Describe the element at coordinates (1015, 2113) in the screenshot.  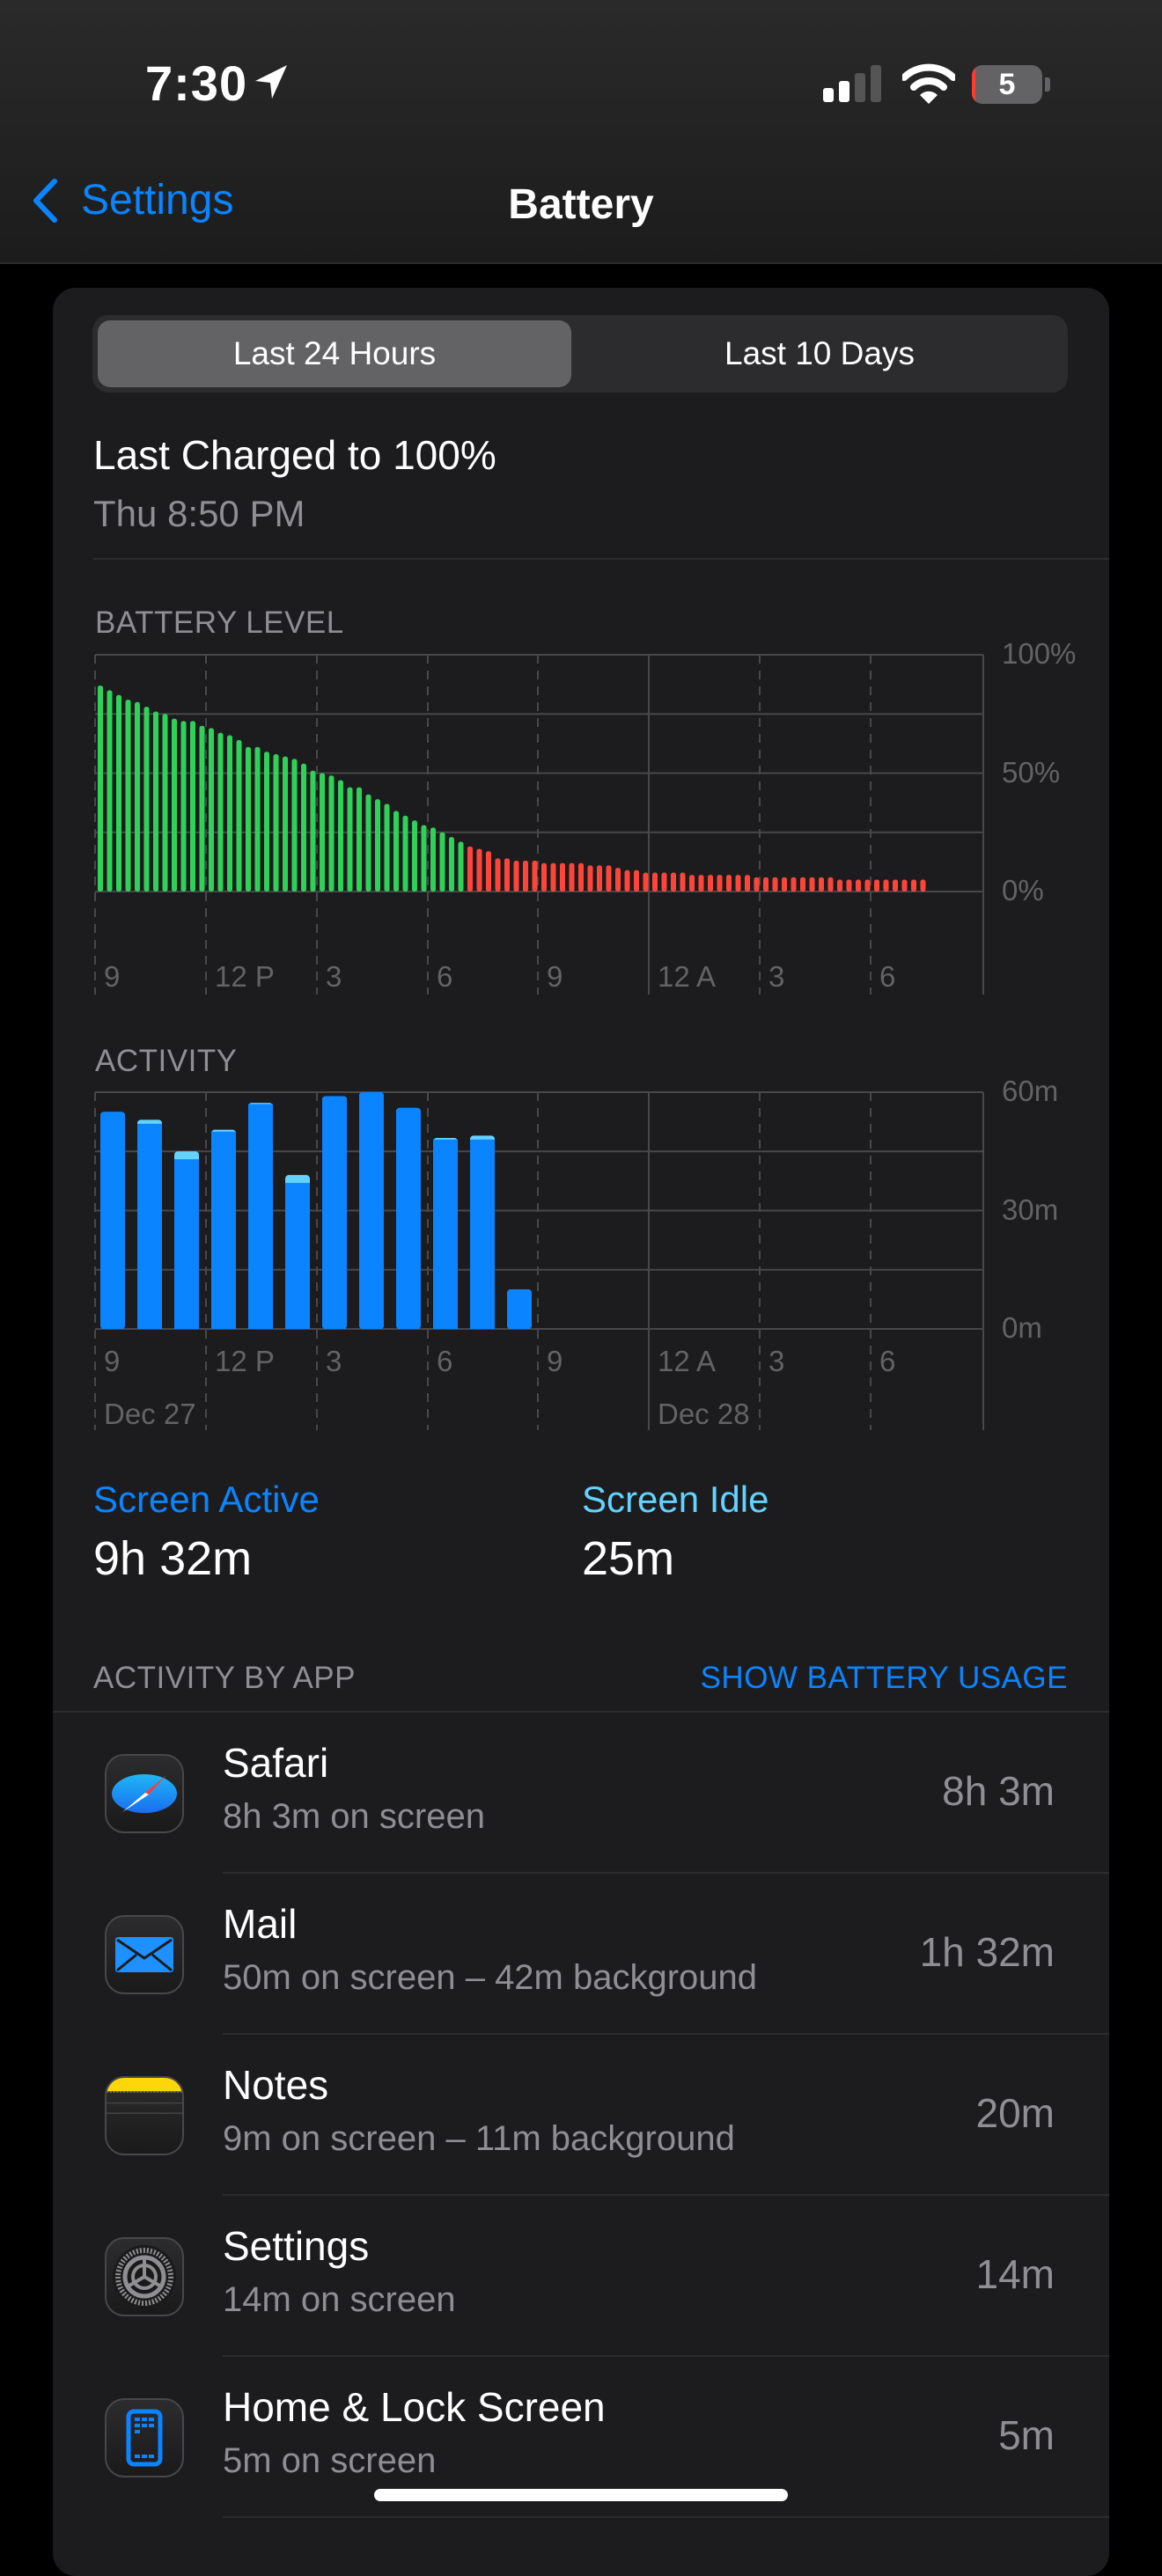
I see `app-total: 20m` at that location.